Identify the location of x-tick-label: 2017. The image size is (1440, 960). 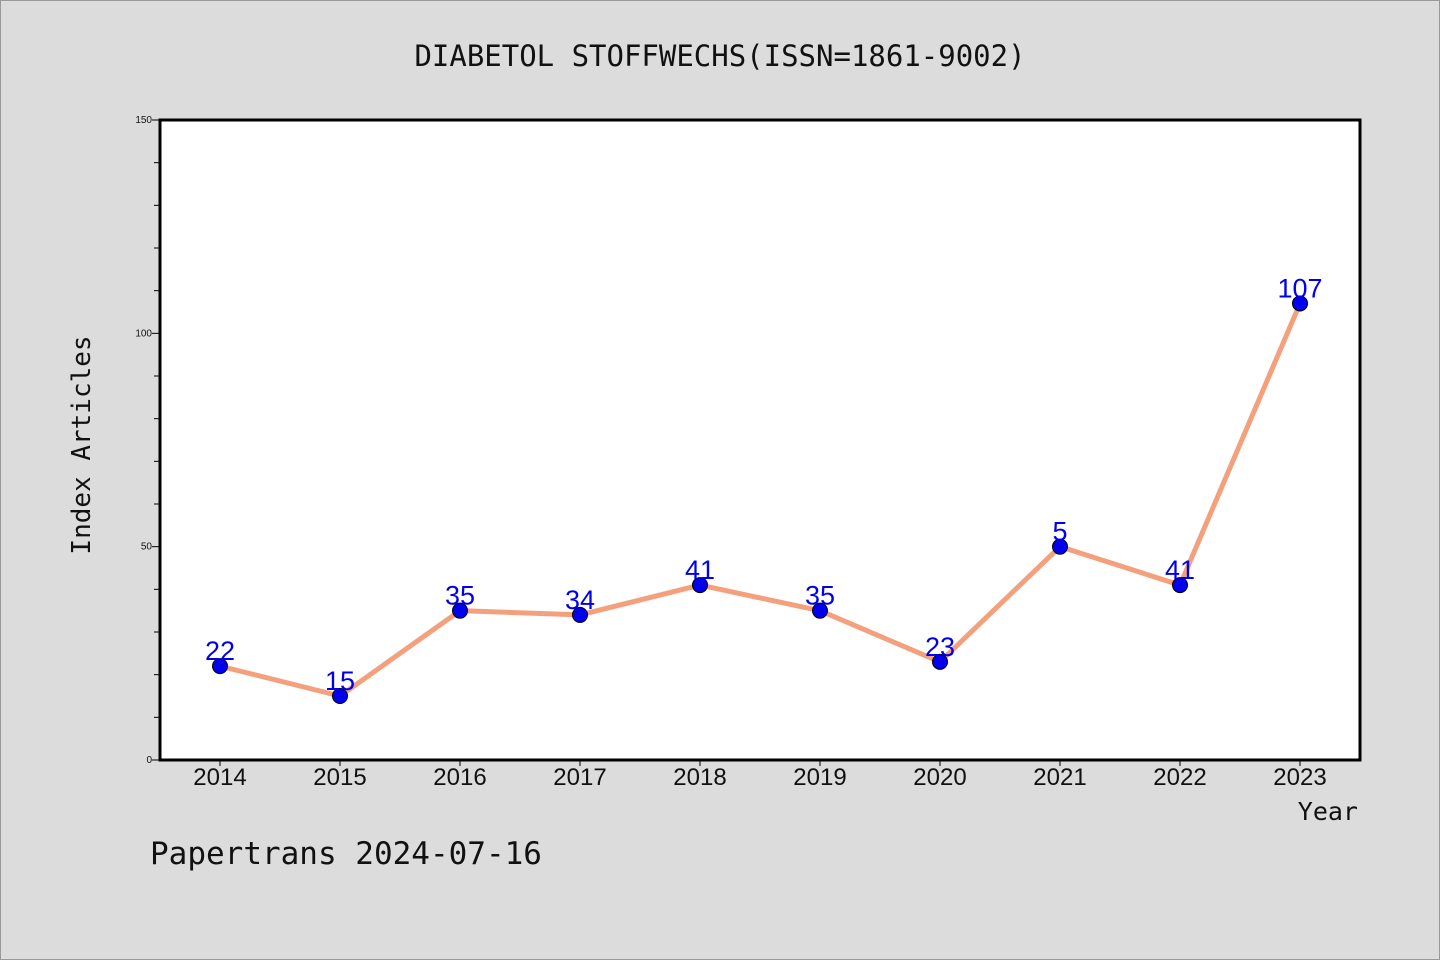
(579, 777).